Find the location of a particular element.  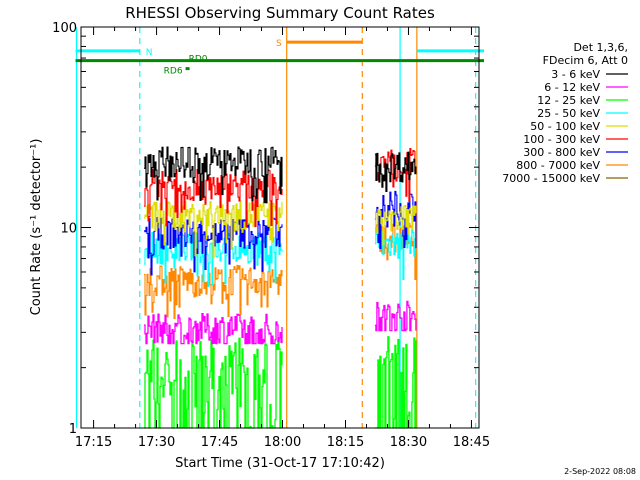

legend-label-5: 100 - 300 keV is located at coordinates (561, 139).